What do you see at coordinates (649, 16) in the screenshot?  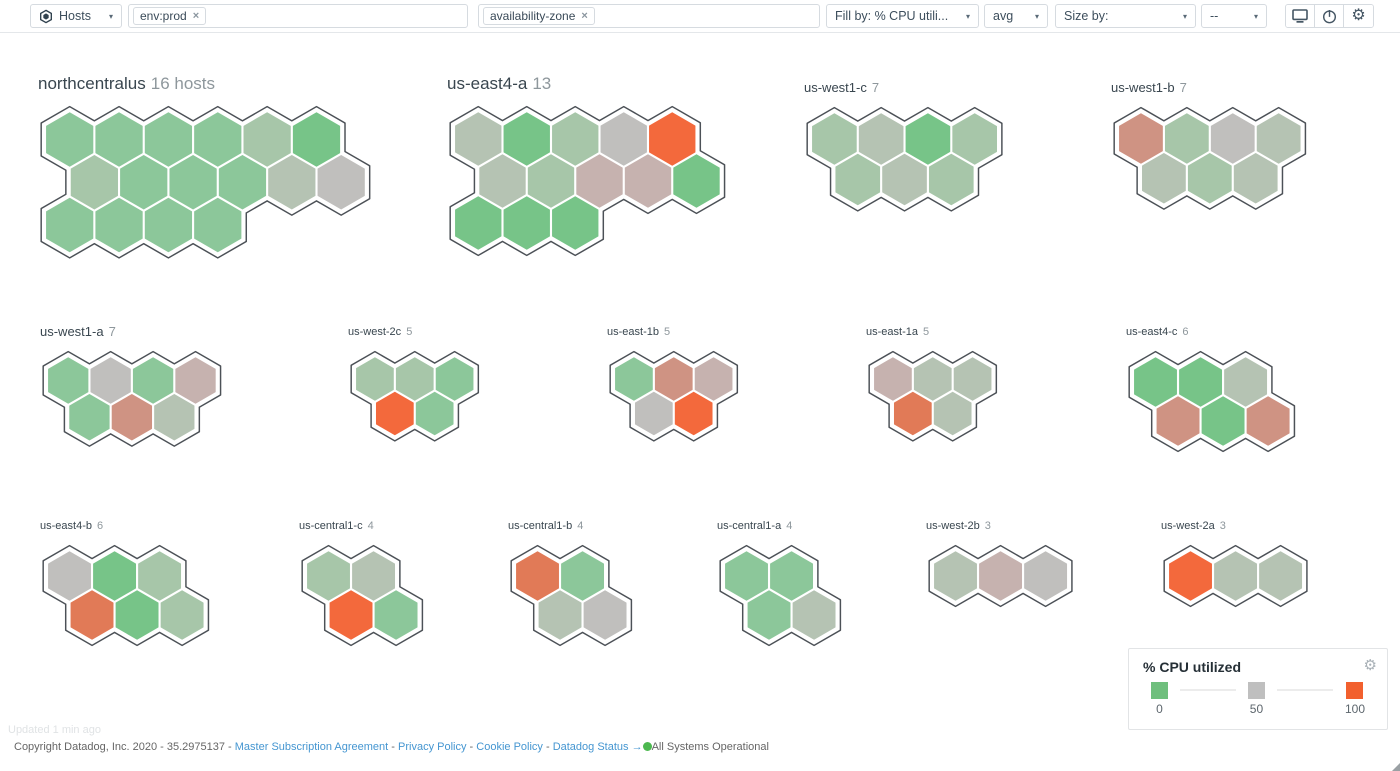 I see `group-by-input: availability-zone ×` at bounding box center [649, 16].